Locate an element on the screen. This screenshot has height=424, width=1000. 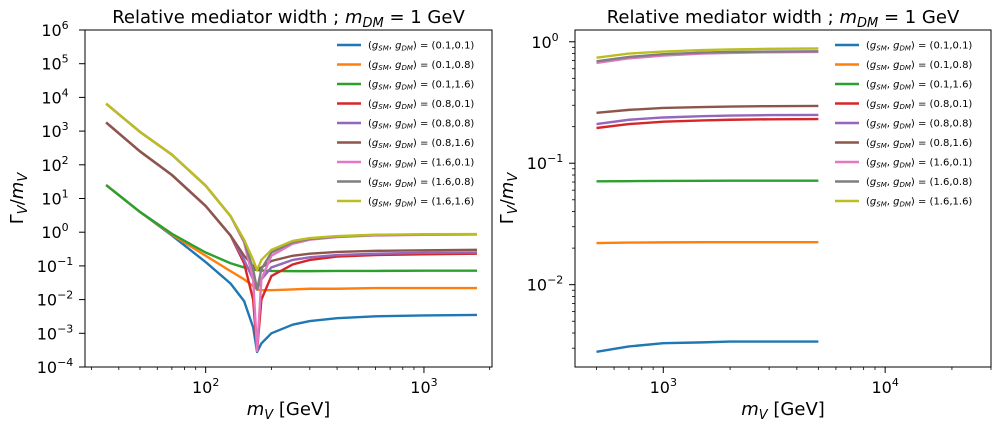
y-tick-label: 10⁻³ is located at coordinates (55, 332).